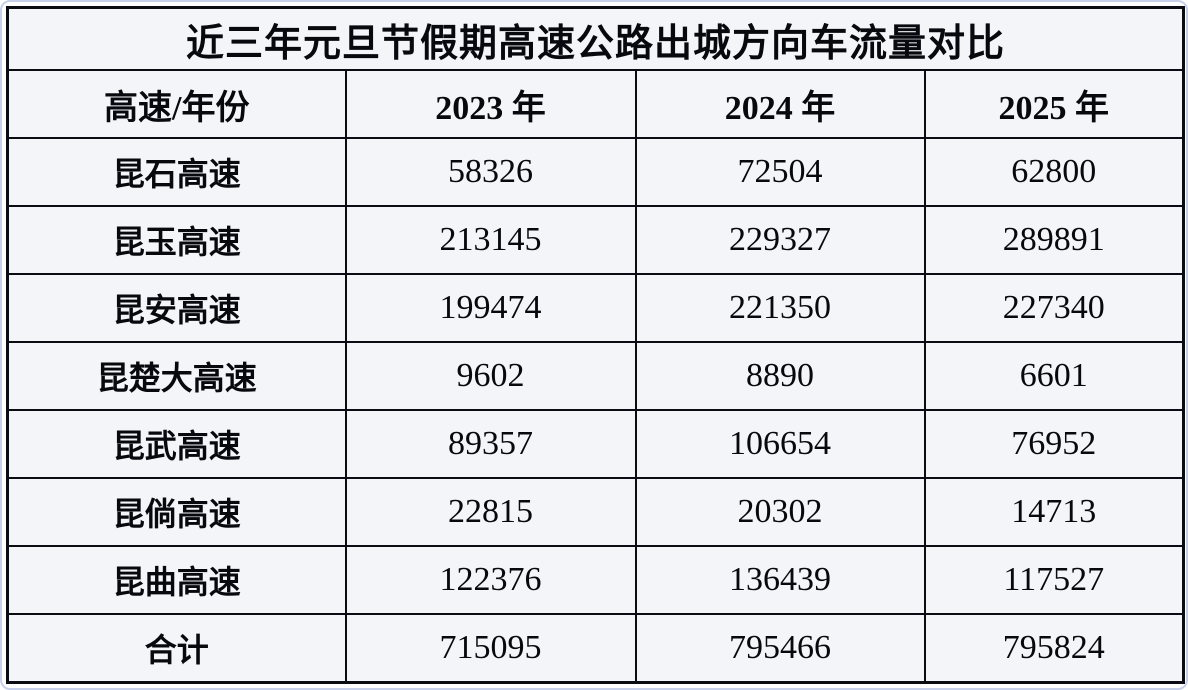  What do you see at coordinates (780, 376) in the screenshot?
I see `cell-value-2024: 8890` at bounding box center [780, 376].